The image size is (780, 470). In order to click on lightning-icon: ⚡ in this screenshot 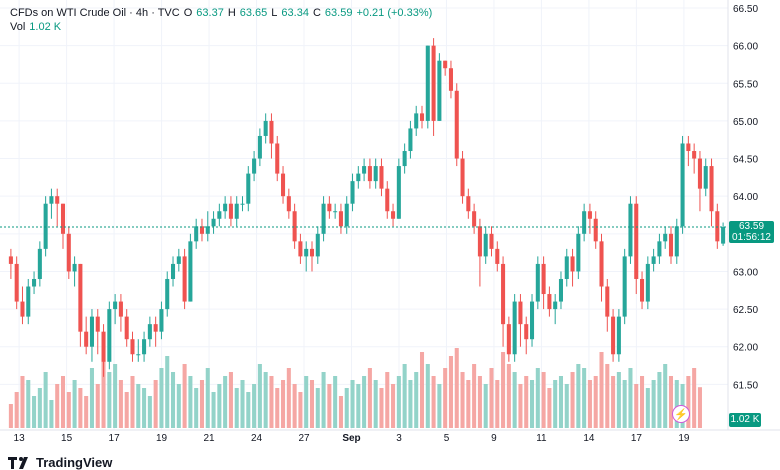, I will do `click(681, 414)`.